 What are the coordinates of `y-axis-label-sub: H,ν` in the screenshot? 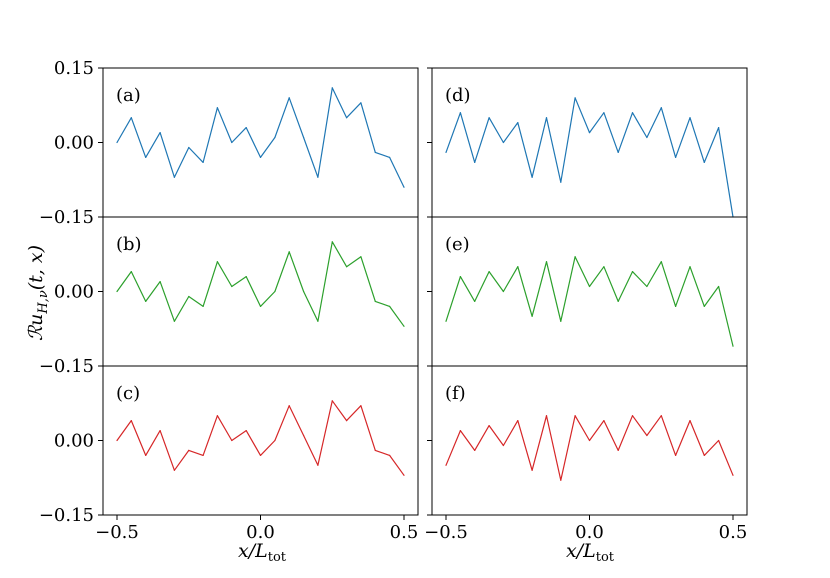 It's located at (43, 302).